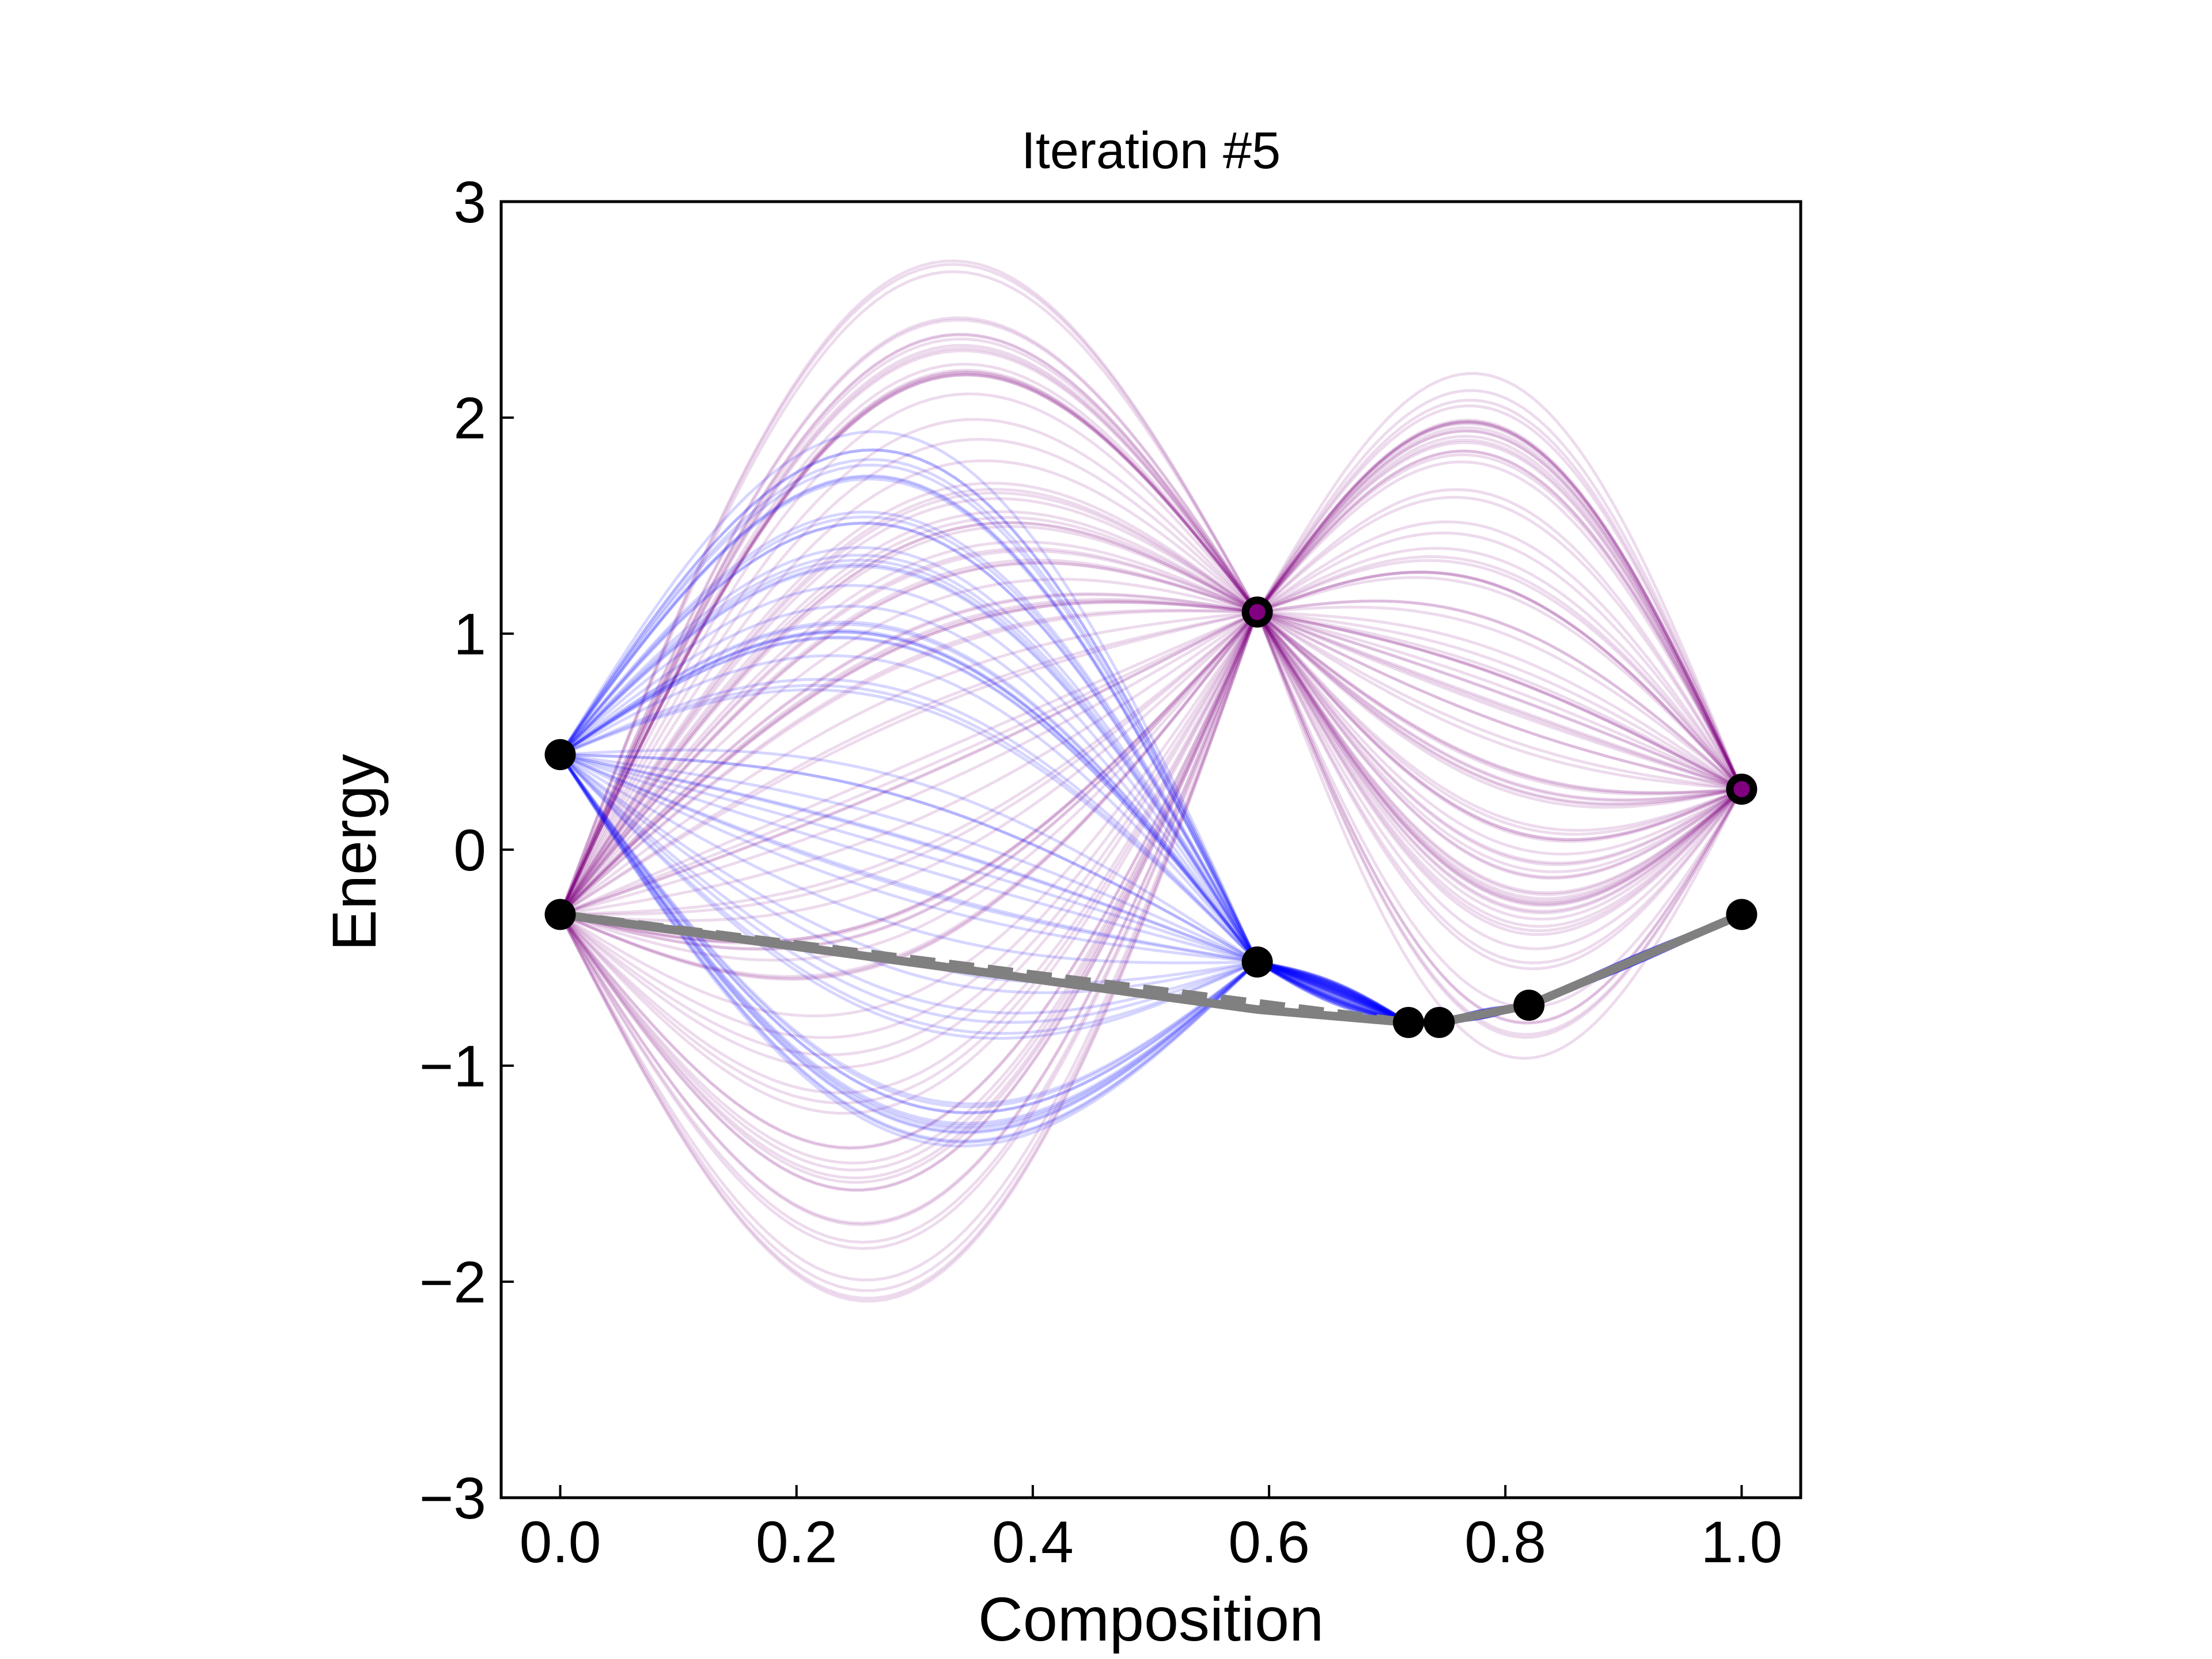  Describe the element at coordinates (469, 202) in the screenshot. I see `y-tick-label: 3` at that location.